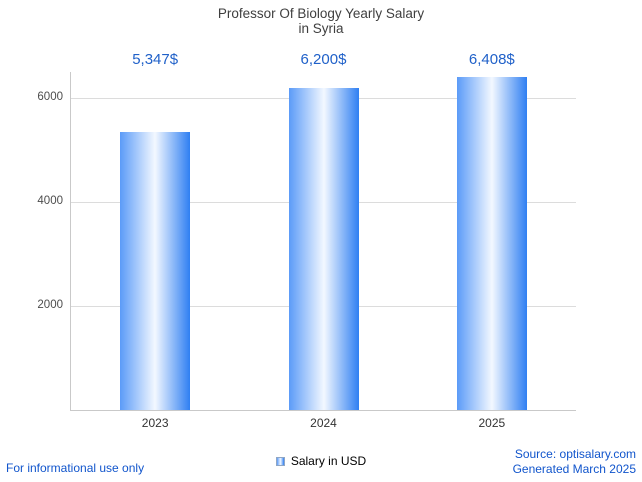 The image size is (642, 482). Describe the element at coordinates (155, 59) in the screenshot. I see `bar-value-label: 5,347$` at that location.